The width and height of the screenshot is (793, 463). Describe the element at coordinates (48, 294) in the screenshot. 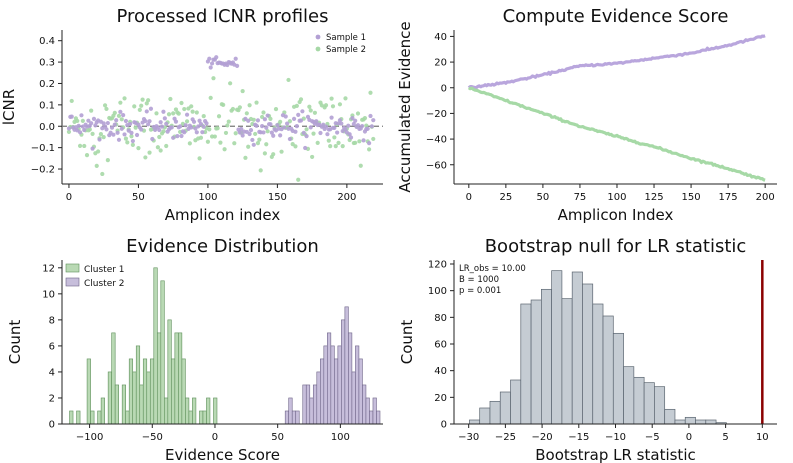

I see `y-tick-label: 10` at that location.